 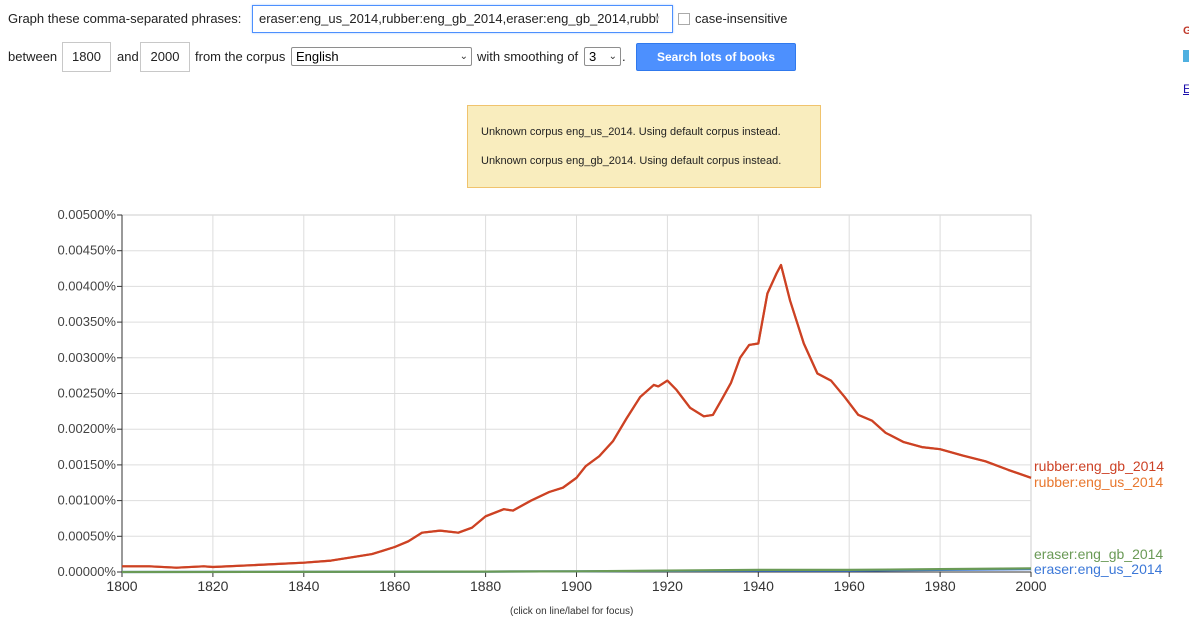 I want to click on y-tick-label: 0.00050%, so click(x=86, y=535).